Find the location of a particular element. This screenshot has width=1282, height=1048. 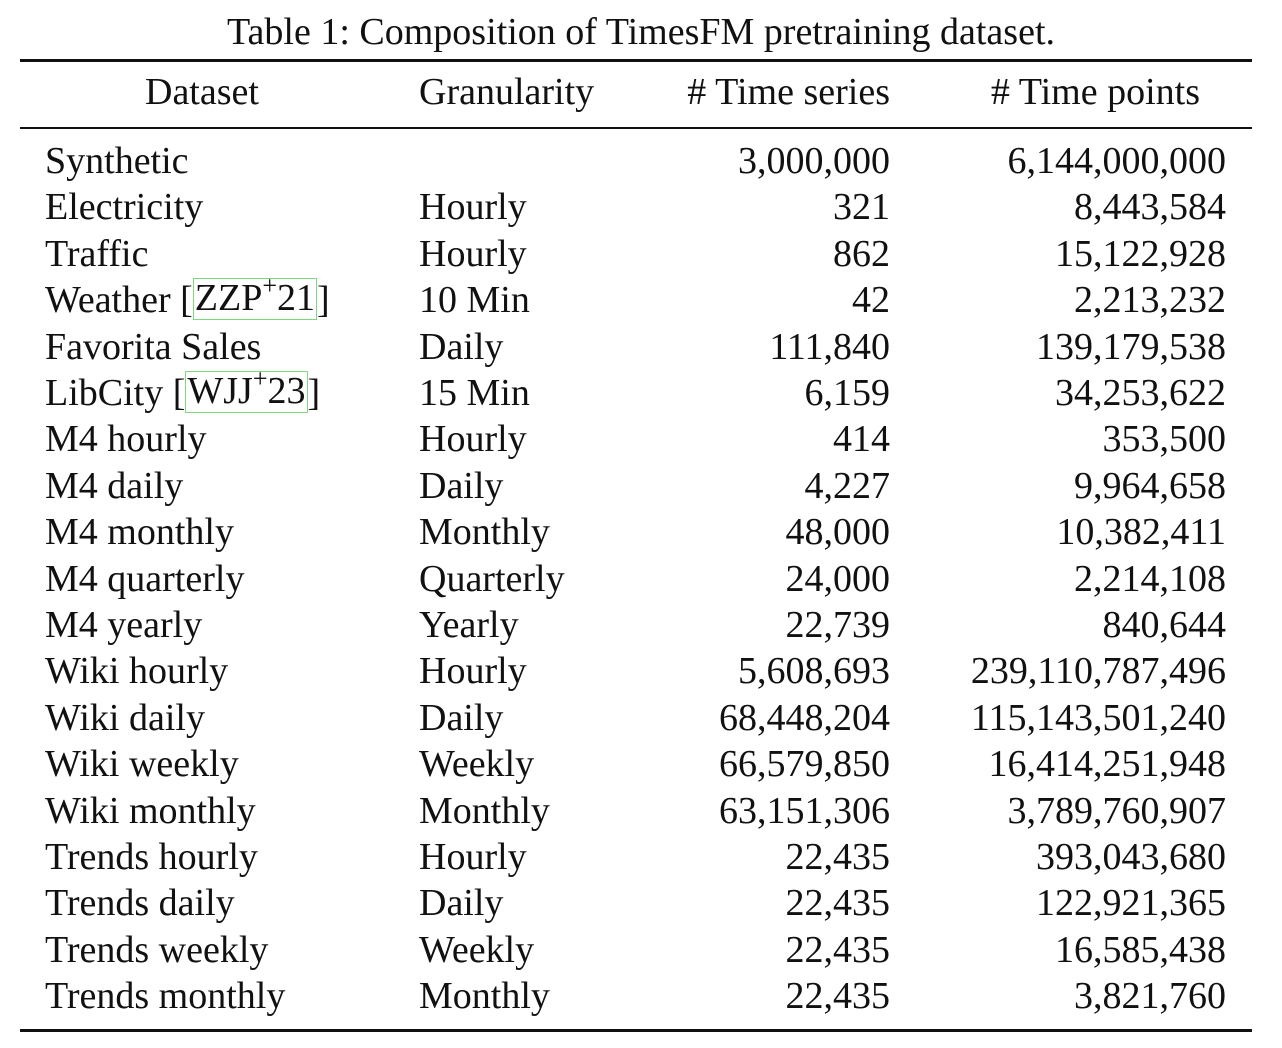

cell-time-series: 22,739 is located at coordinates (838, 625).